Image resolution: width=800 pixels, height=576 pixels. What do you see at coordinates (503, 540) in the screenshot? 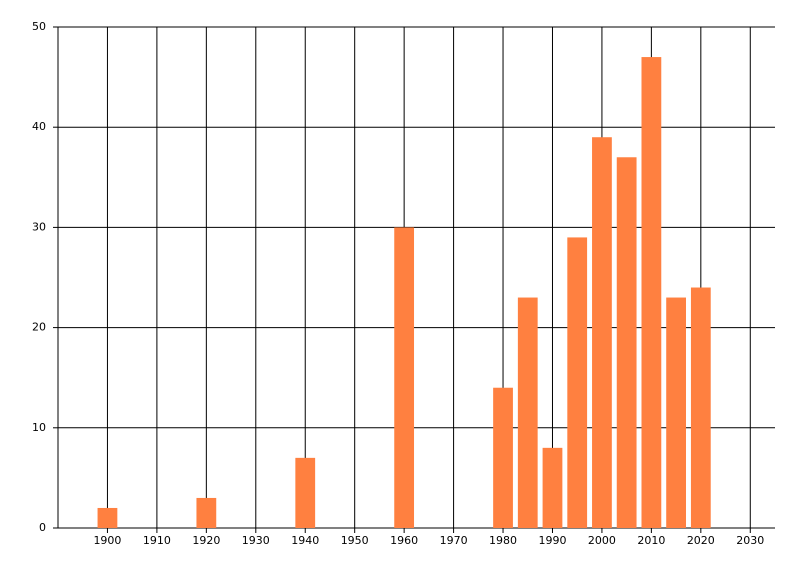
I see `x-tick-label: 1980` at bounding box center [503, 540].